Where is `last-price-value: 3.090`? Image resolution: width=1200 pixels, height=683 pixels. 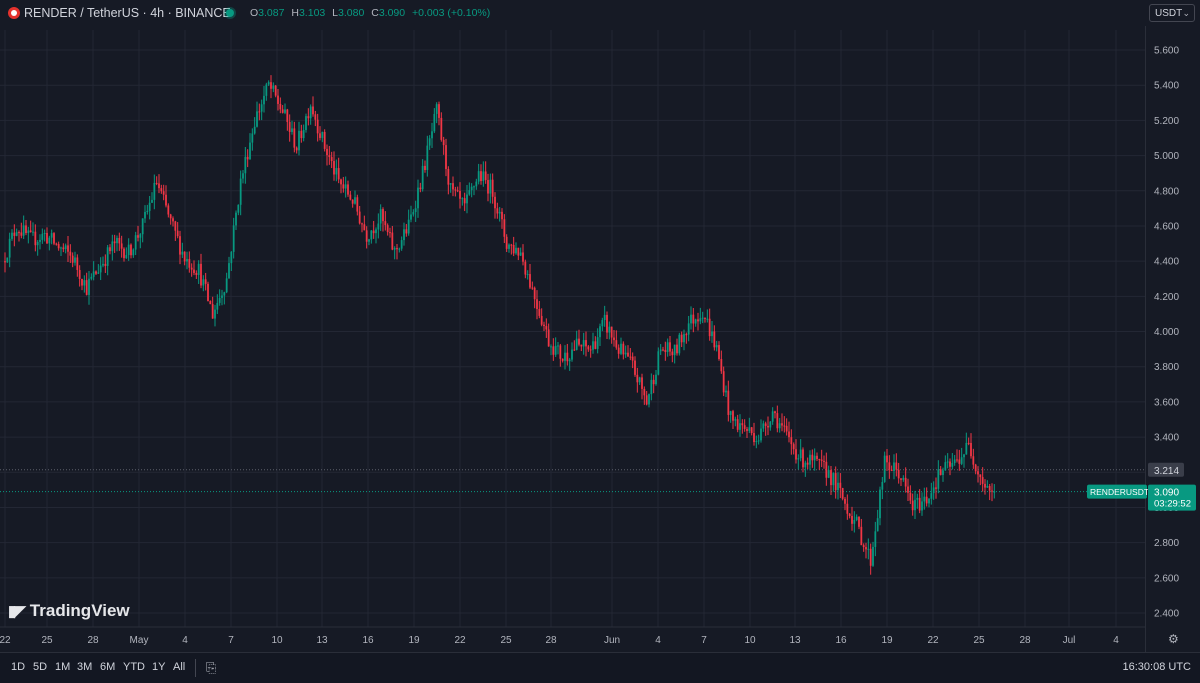 last-price-value: 3.090 is located at coordinates (1166, 493).